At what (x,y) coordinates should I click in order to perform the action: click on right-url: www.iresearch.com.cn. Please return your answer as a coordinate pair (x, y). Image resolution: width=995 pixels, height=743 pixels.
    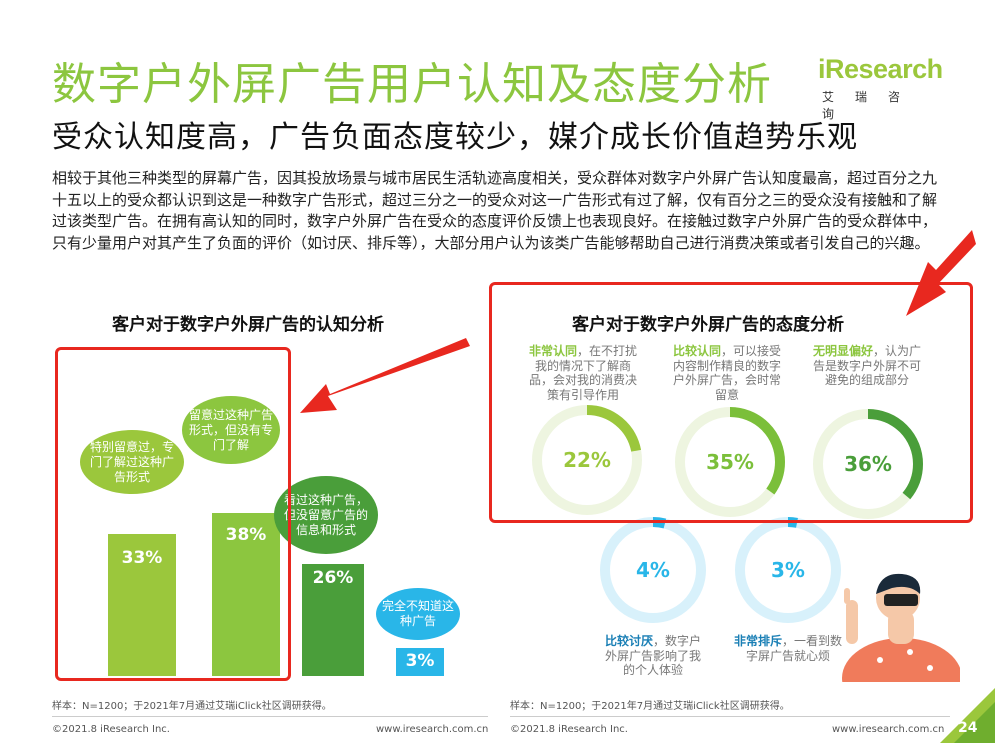
    Looking at the image, I should click on (888, 729).